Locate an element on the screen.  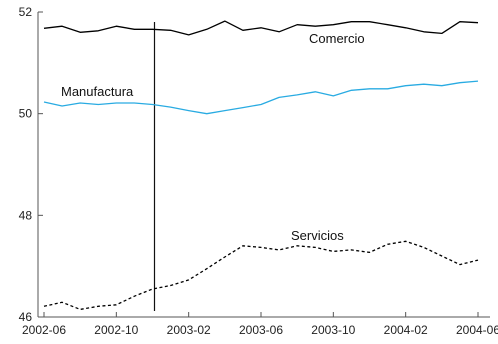
x-tick-label: 2003-02 is located at coordinates (189, 330).